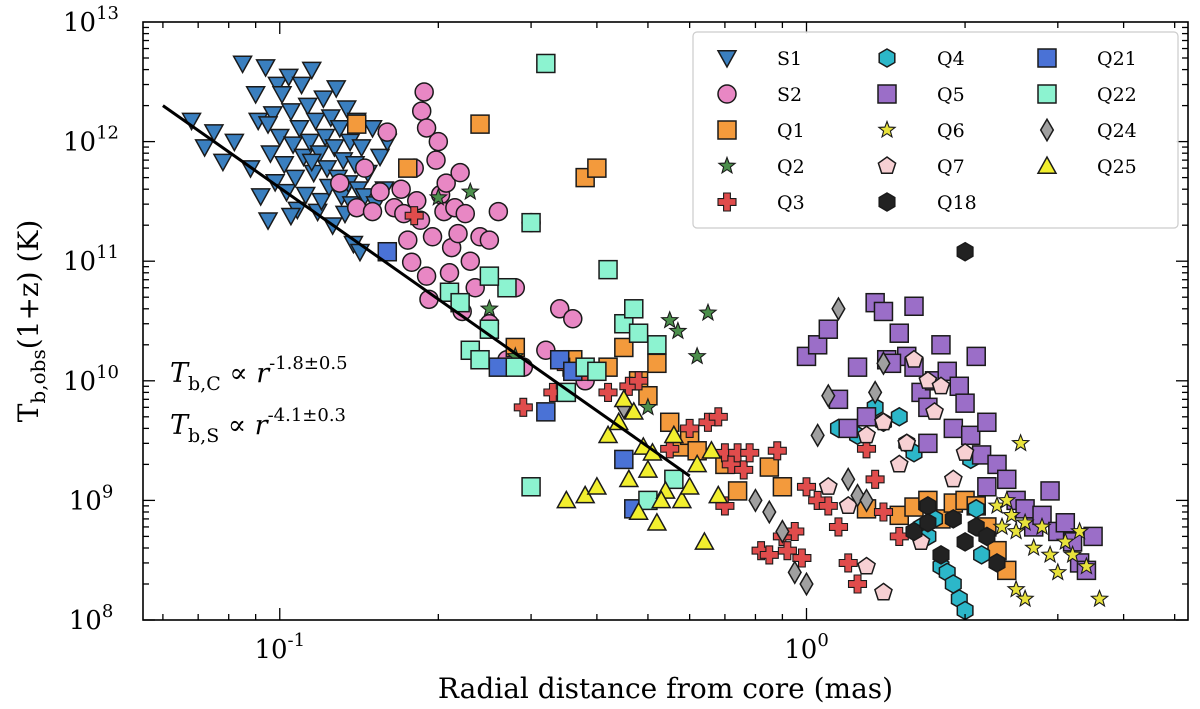 This screenshot has width=1200, height=709. What do you see at coordinates (896, 475) in the screenshot?
I see `series-q7` at bounding box center [896, 475].